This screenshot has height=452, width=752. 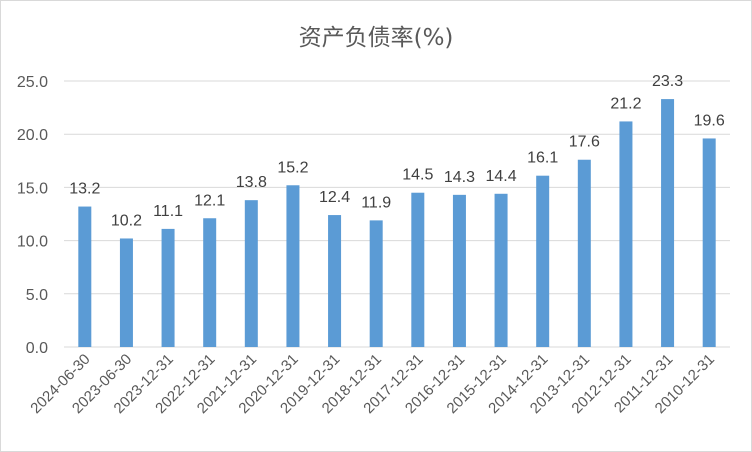 What do you see at coordinates (667, 81) in the screenshot?
I see `data-label: 23.3` at bounding box center [667, 81].